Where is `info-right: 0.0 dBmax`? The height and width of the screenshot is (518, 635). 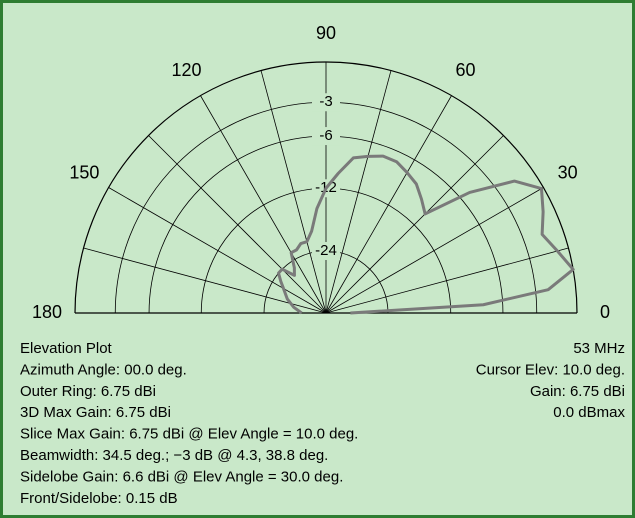
info-right: 0.0 dBmax is located at coordinates (589, 412).